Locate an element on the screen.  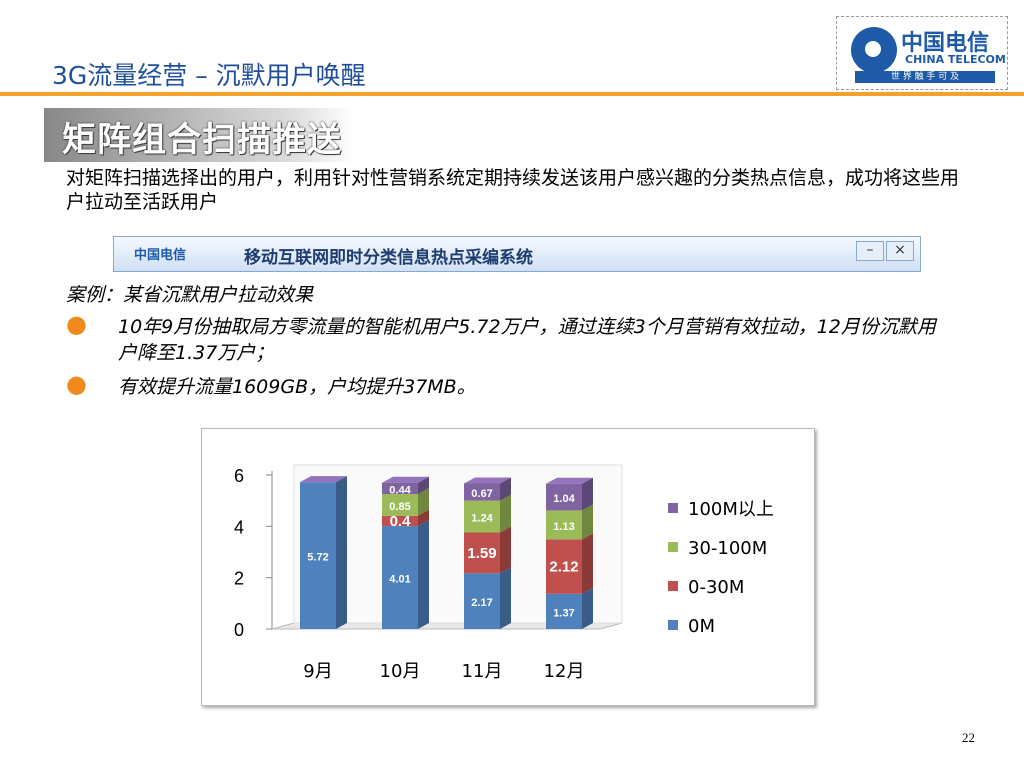
data-label: 1.24 is located at coordinates (482, 519).